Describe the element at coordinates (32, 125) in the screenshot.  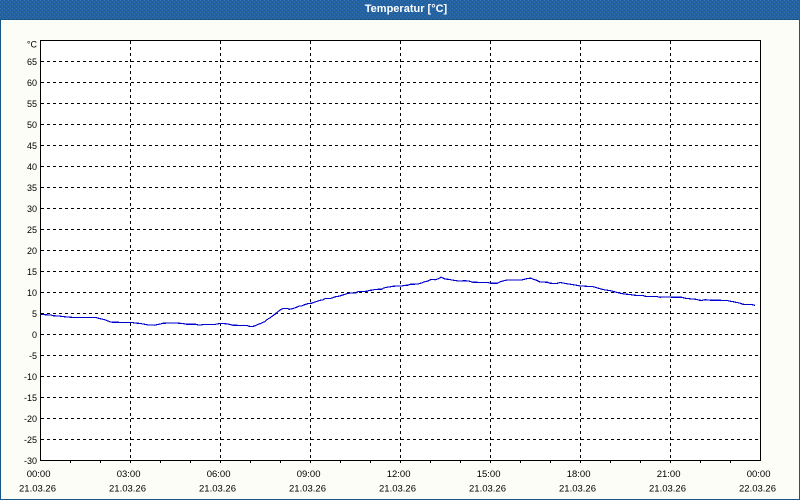
I see `svg-text: 50` at that location.